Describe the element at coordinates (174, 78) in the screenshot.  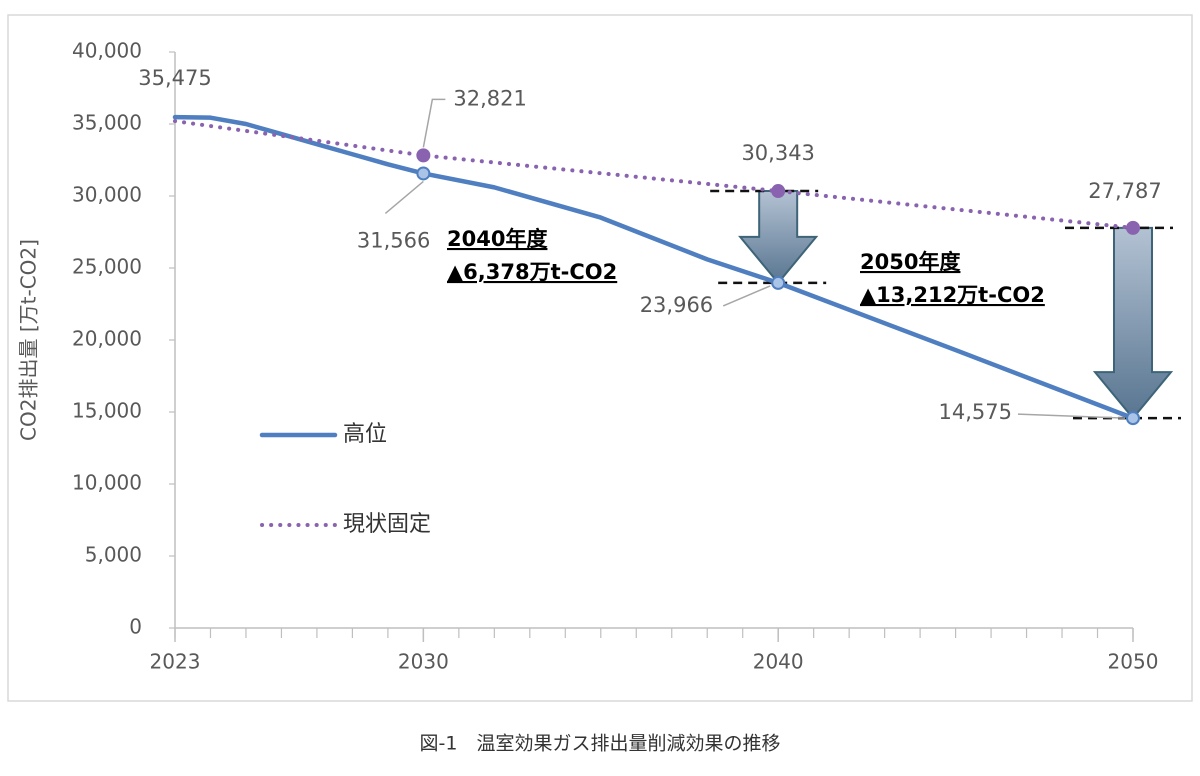
I see `data-label: 35,475` at that location.